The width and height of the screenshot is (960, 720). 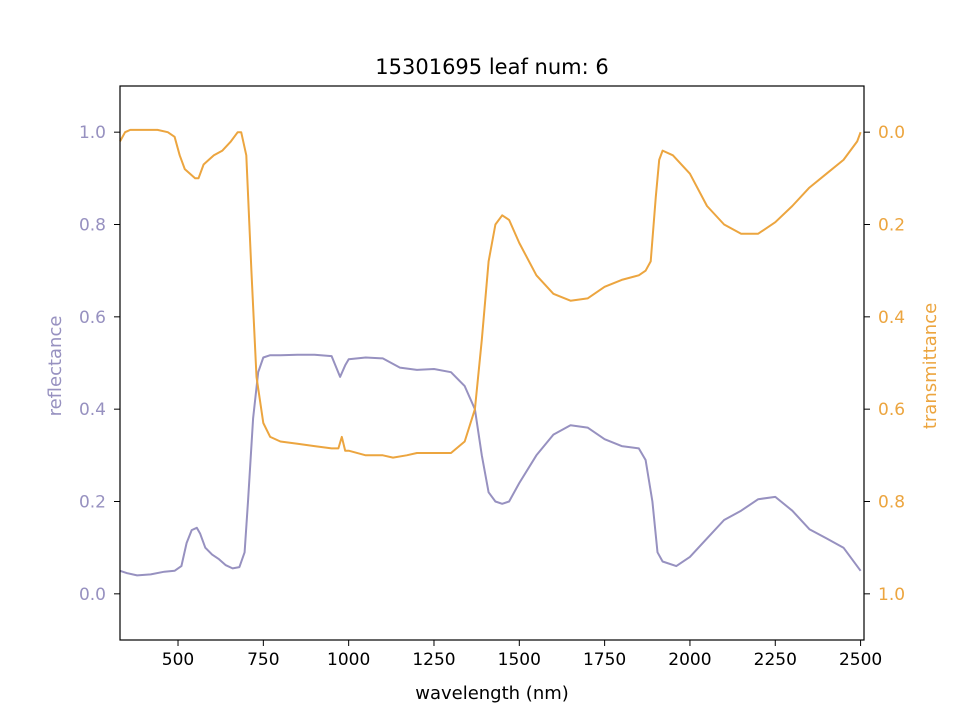 What do you see at coordinates (92, 410) in the screenshot?
I see `left-y-tick-label: 0.4` at bounding box center [92, 410].